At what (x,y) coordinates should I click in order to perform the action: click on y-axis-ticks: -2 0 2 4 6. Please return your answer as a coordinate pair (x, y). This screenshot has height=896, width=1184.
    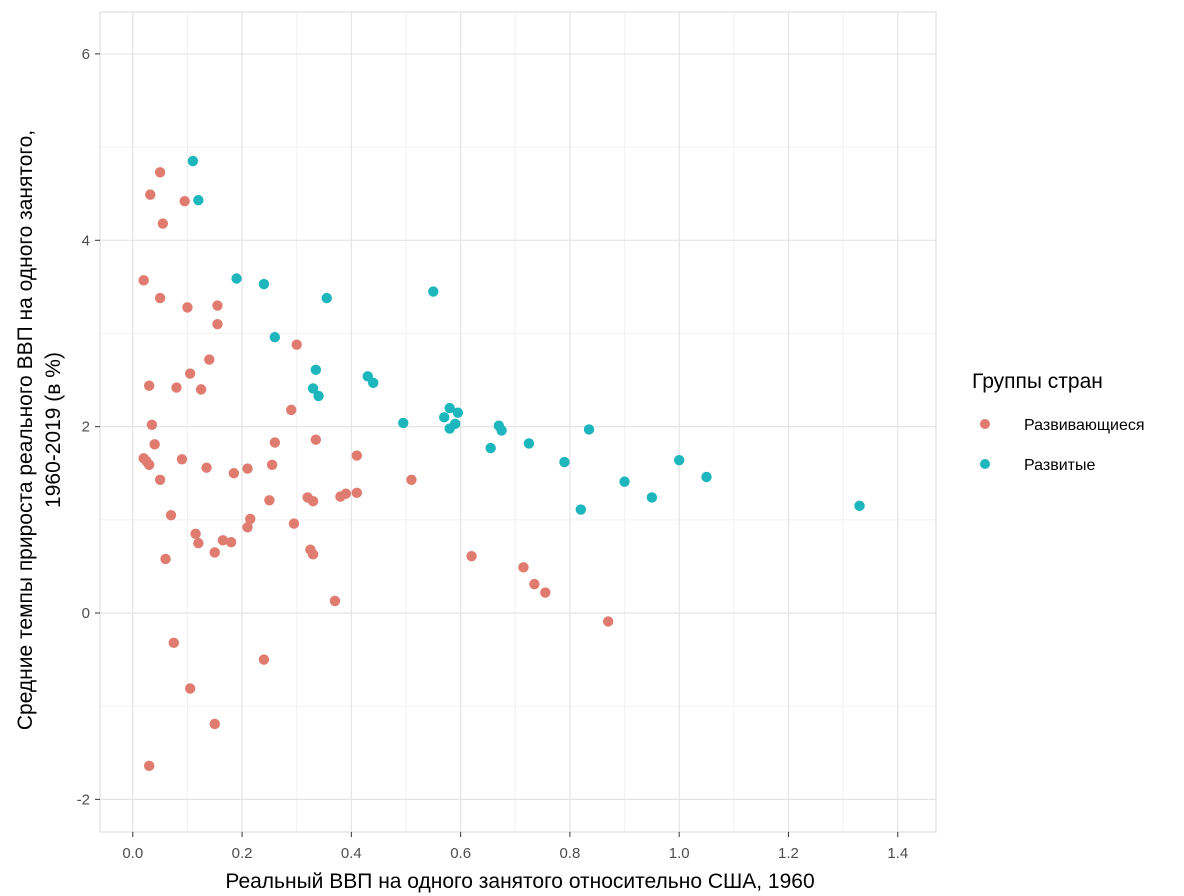
    Looking at the image, I should click on (88, 427).